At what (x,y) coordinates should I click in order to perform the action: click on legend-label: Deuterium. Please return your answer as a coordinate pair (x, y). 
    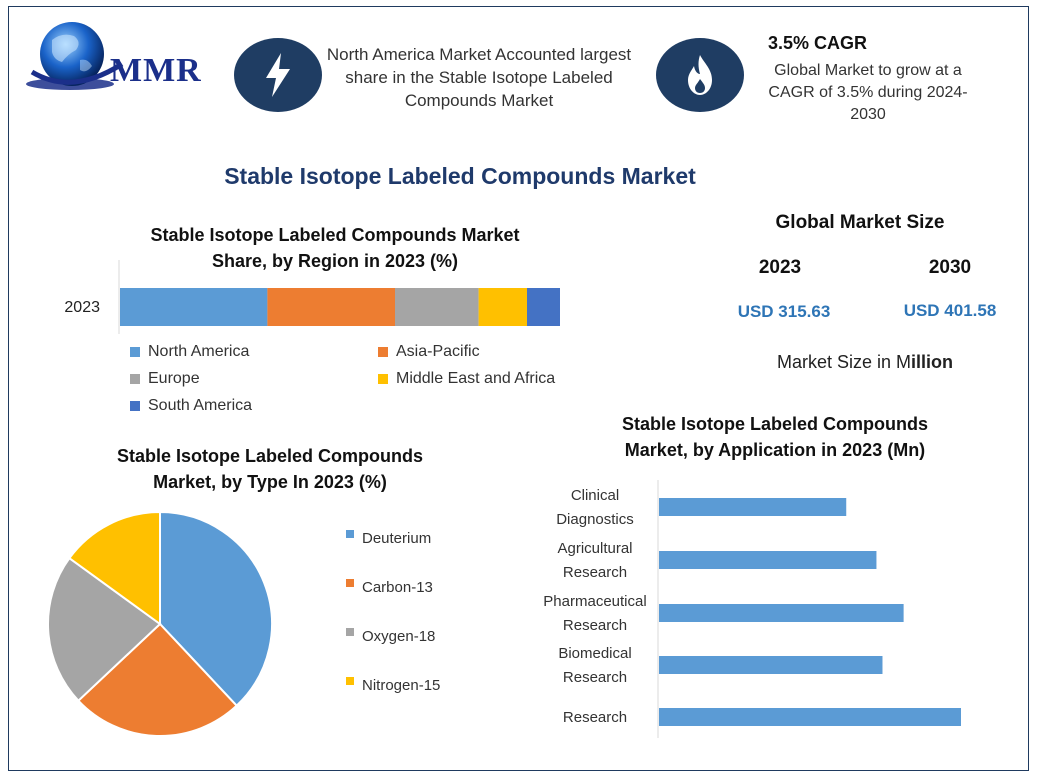
    Looking at the image, I should click on (397, 538).